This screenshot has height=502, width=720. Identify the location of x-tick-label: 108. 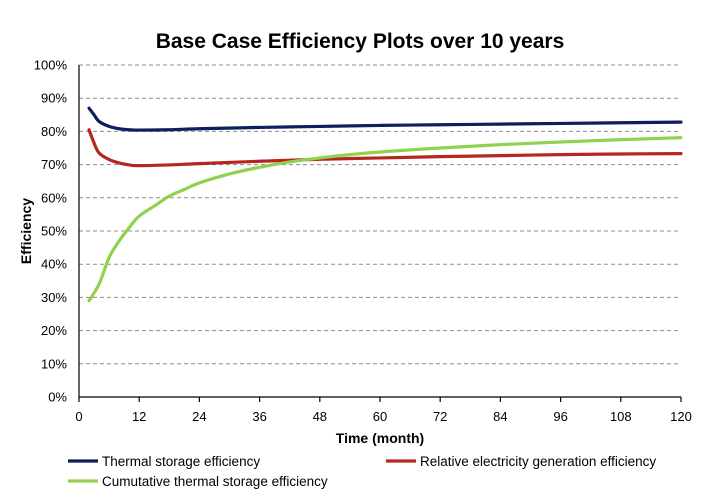
(621, 416).